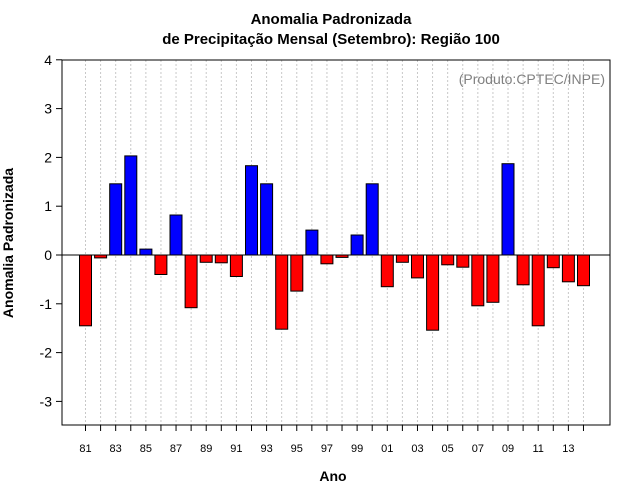  I want to click on y-tick-label: -1, so click(46, 304).